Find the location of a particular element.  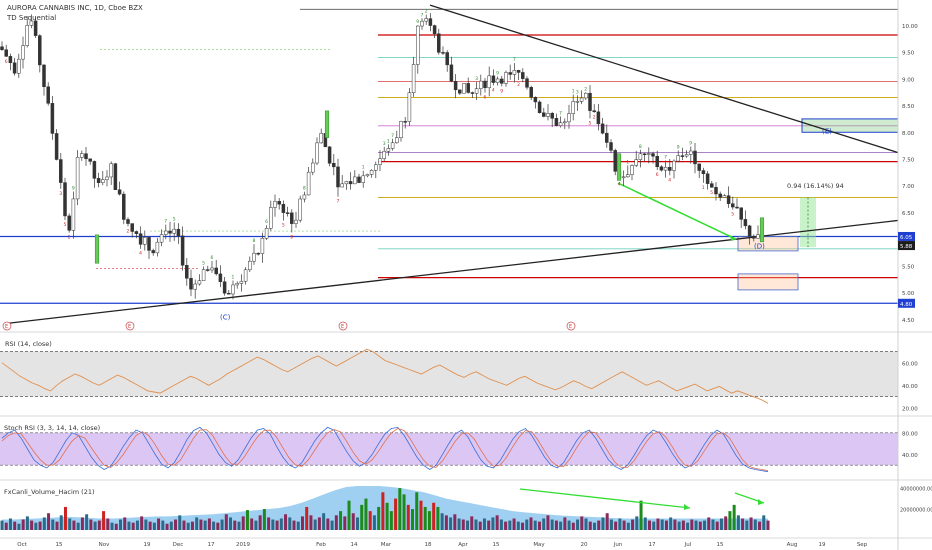

price-tick-label: 9.50 is located at coordinates (908, 54).